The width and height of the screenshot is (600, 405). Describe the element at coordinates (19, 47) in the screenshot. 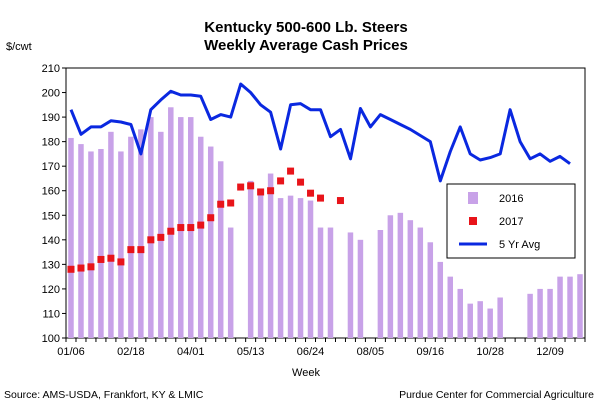

I see `y-axis-label: $/cwt` at that location.